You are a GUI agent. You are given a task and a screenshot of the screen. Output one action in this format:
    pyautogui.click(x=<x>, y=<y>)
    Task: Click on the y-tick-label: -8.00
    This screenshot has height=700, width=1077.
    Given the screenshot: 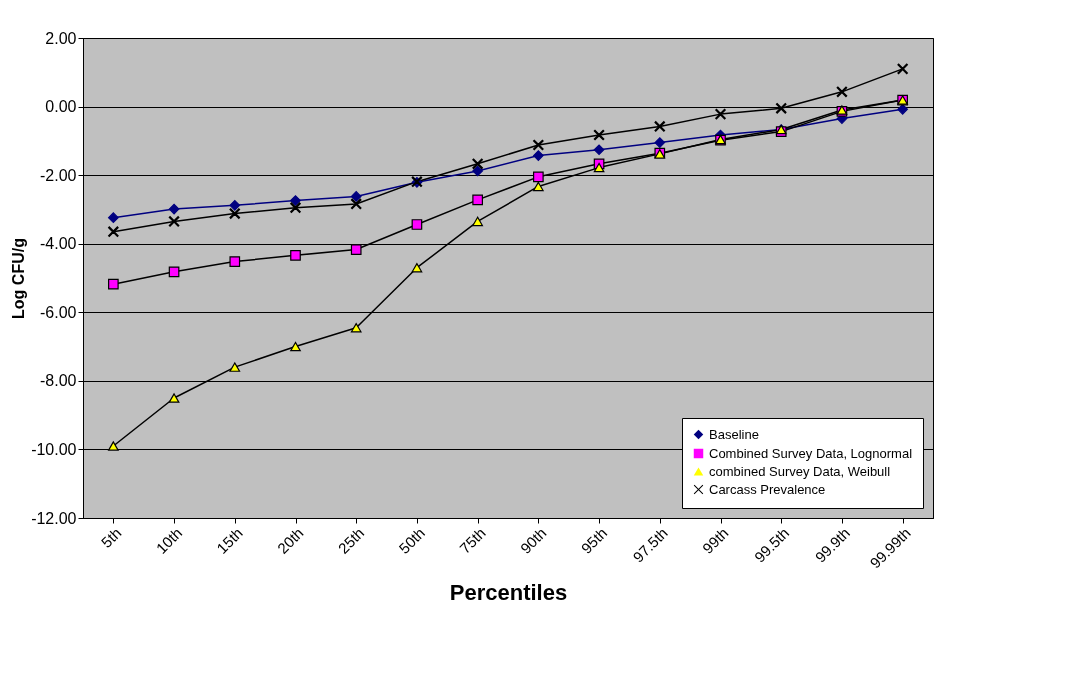 What is the action you would take?
    pyautogui.click(x=58, y=381)
    